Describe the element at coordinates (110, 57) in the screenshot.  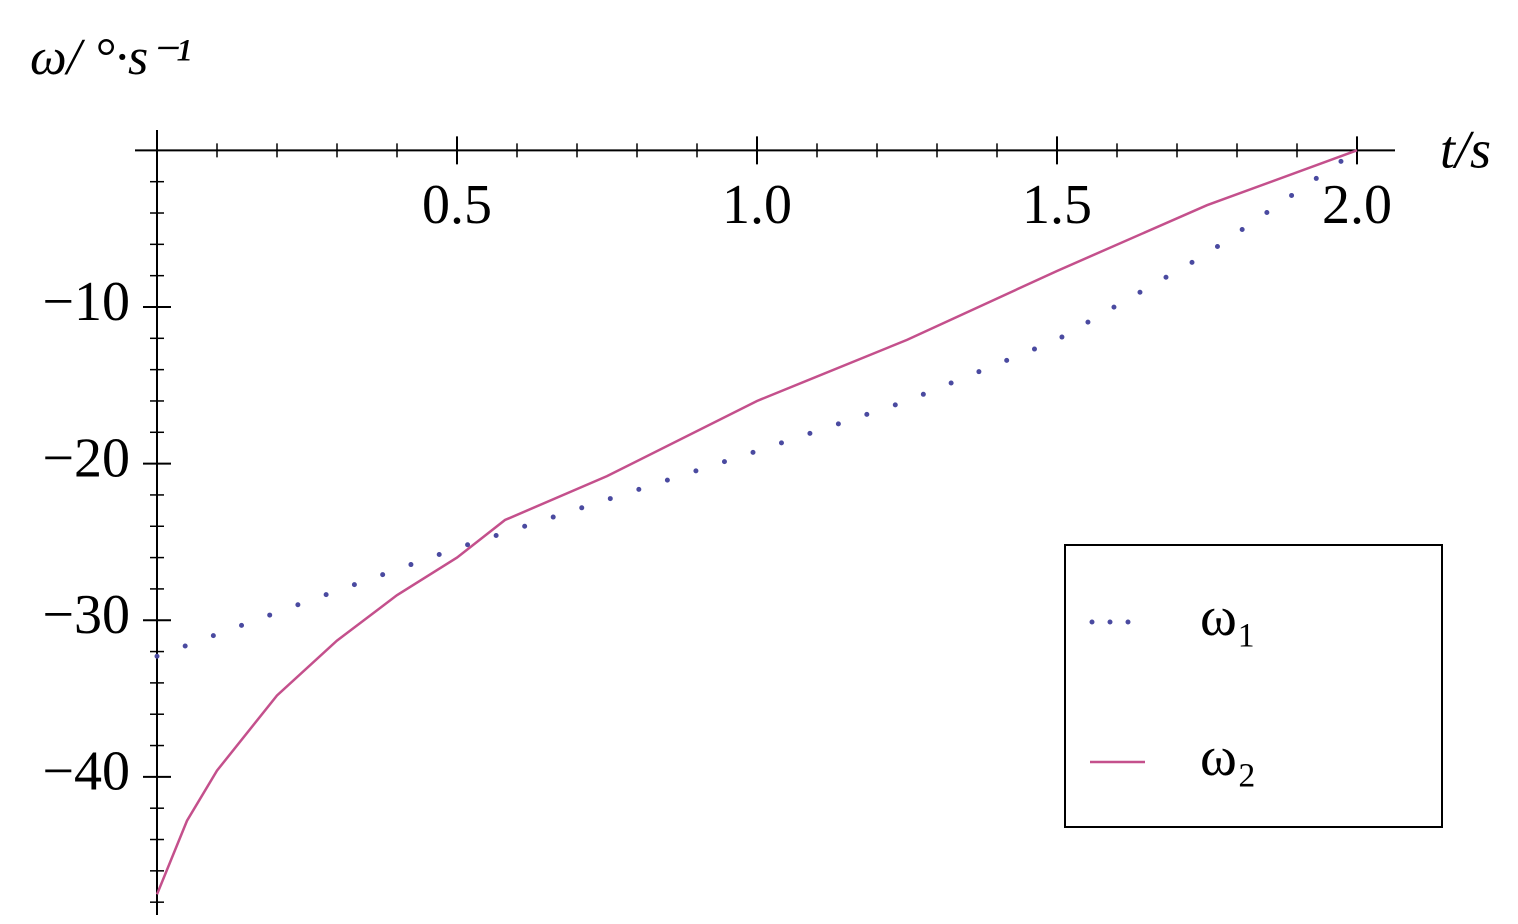
I see `y-axis-label: ω/ °·s⁻¹` at that location.